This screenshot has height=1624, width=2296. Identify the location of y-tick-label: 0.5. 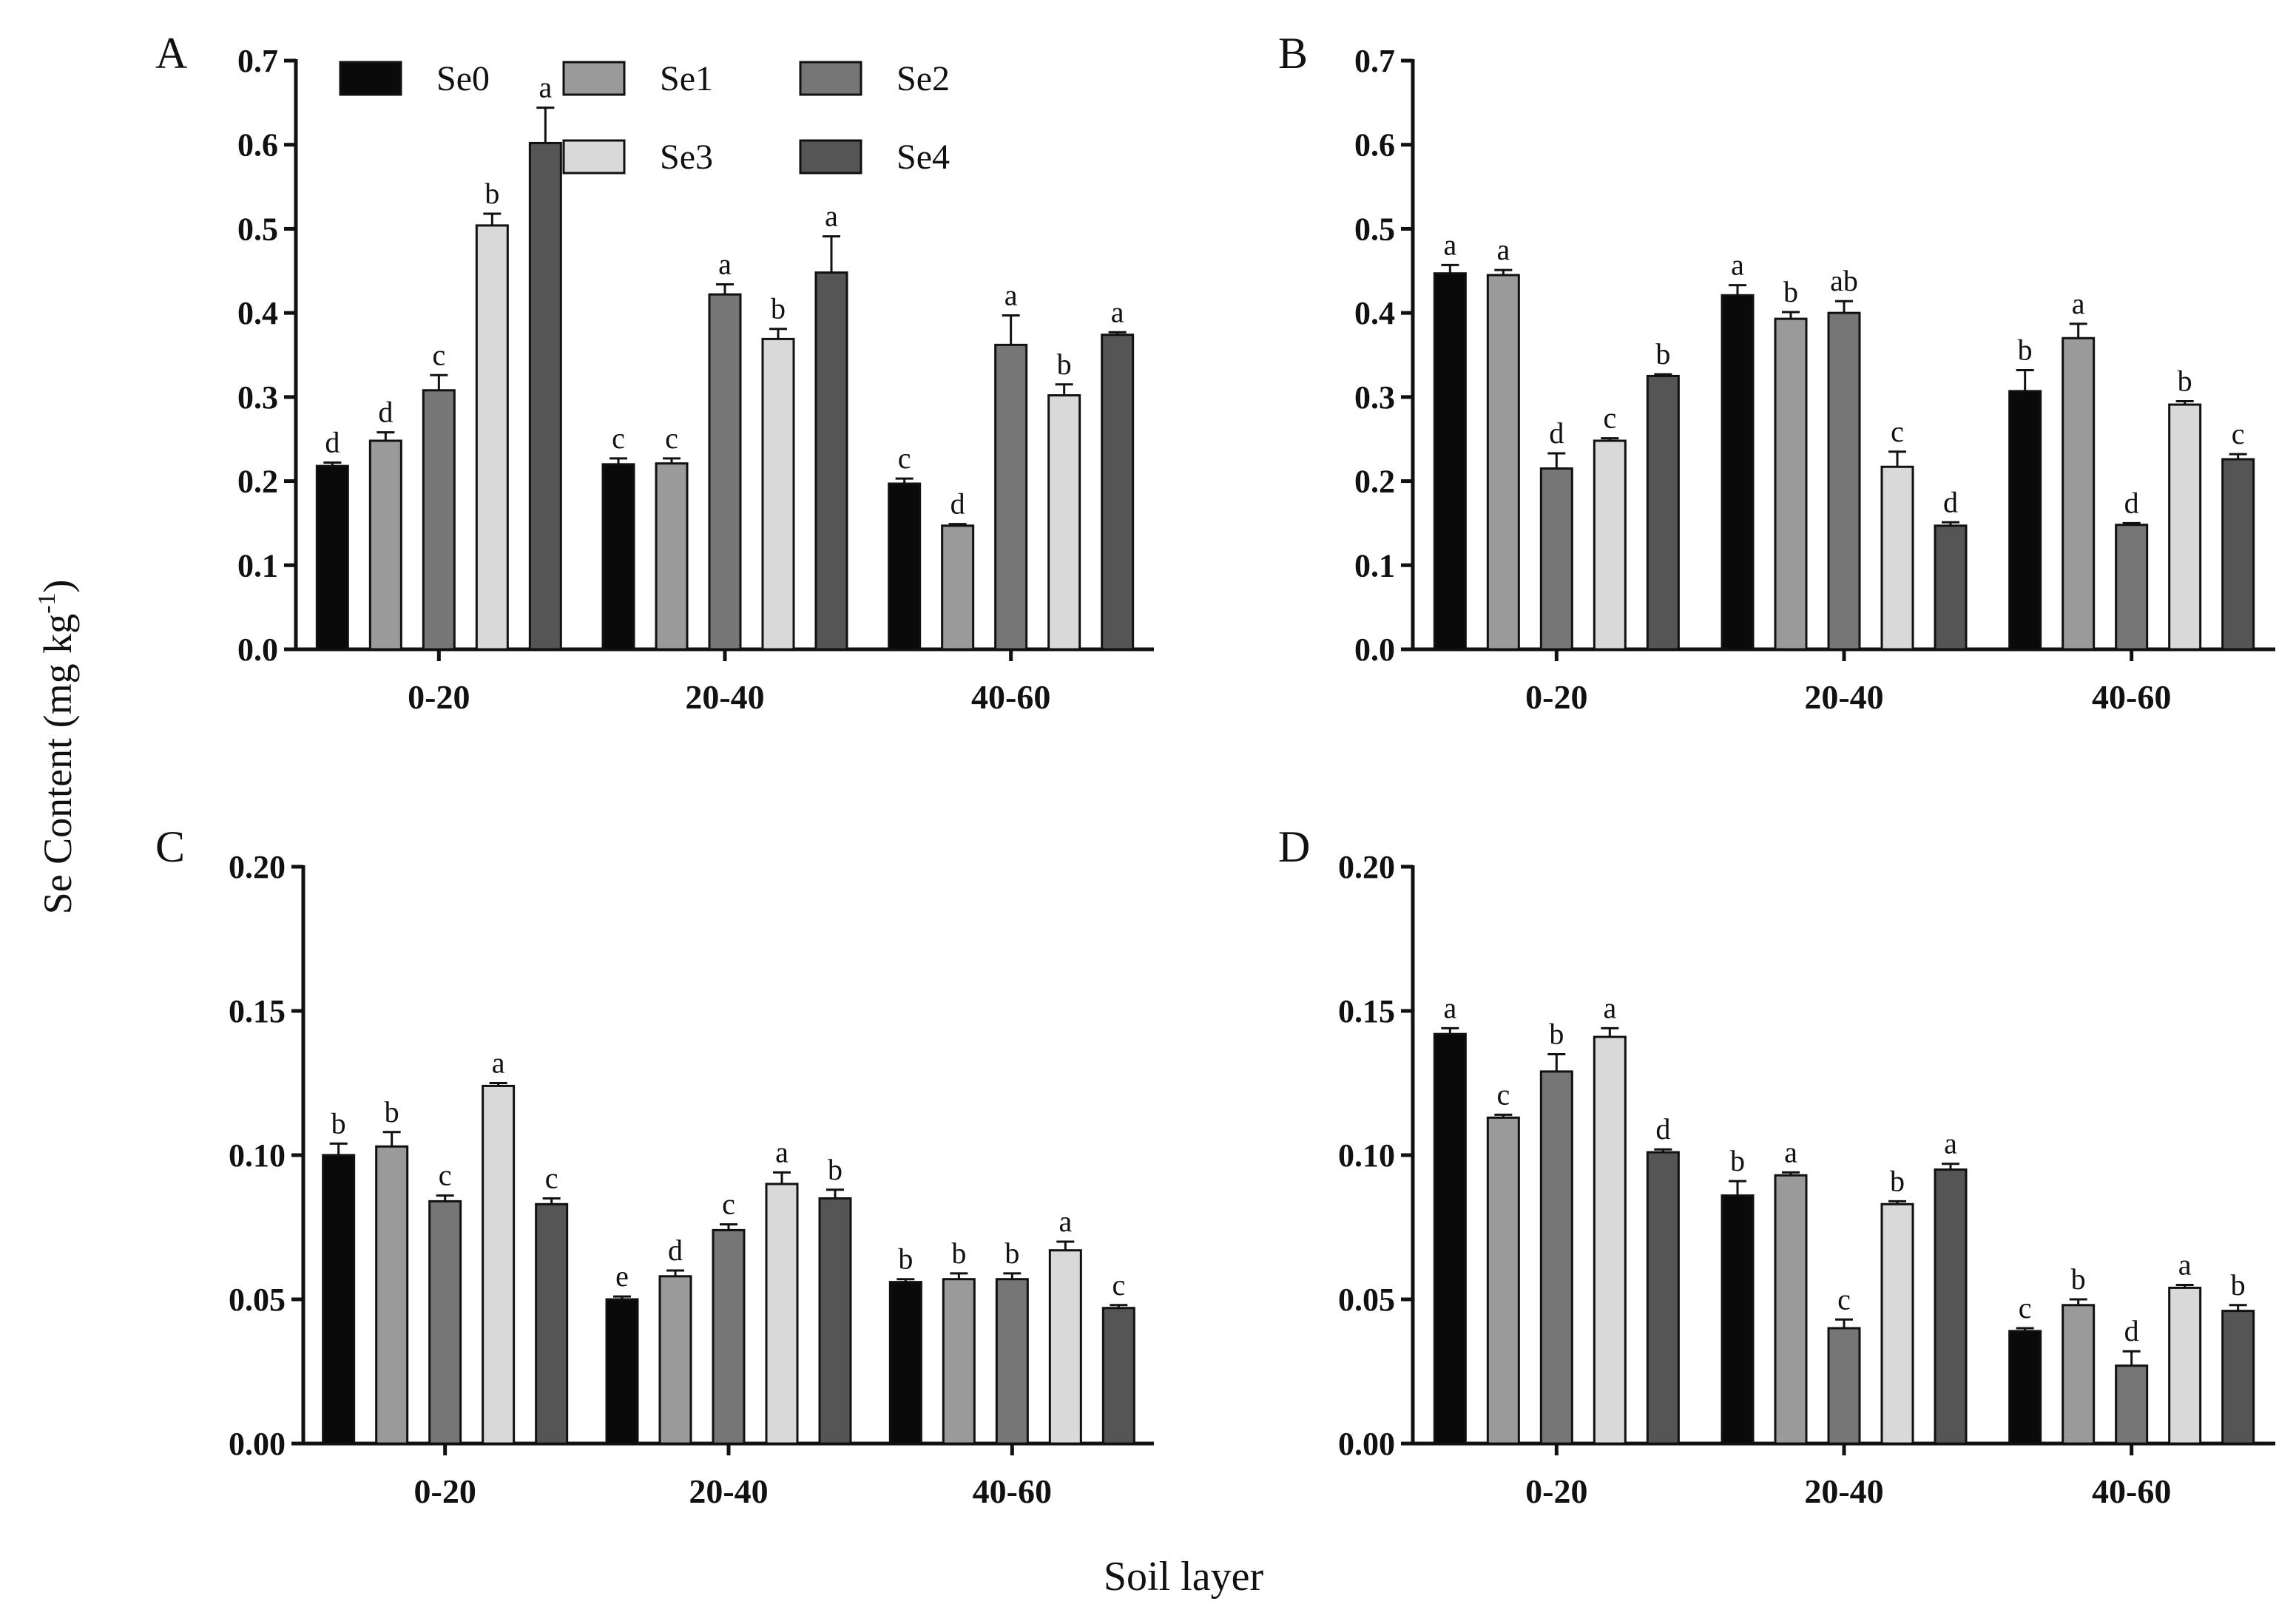
(257, 229).